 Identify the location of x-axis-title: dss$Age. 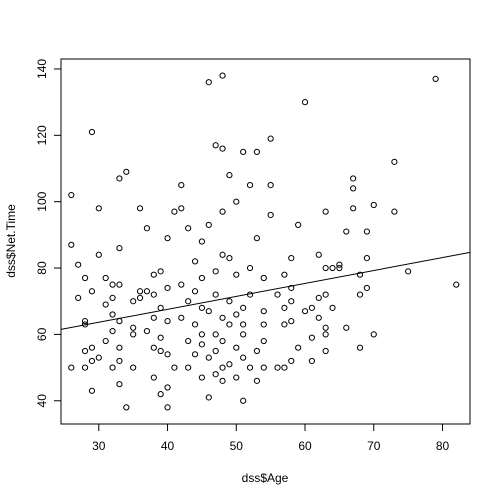
(265, 478).